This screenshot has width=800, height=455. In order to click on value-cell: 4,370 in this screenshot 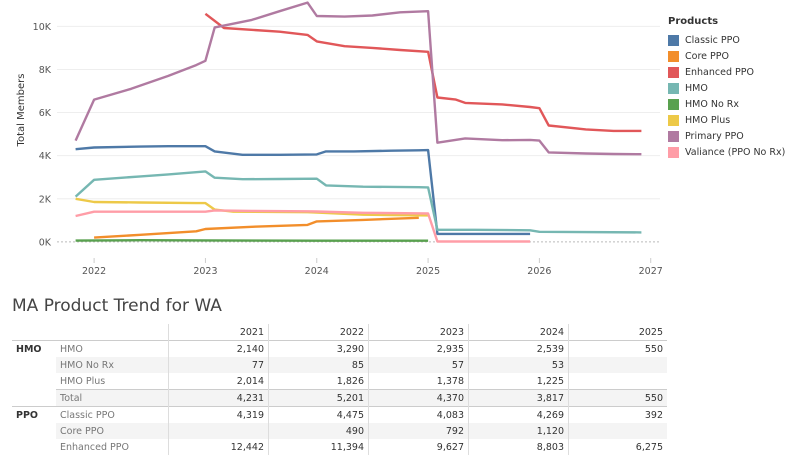, I will do `click(419, 398)`.